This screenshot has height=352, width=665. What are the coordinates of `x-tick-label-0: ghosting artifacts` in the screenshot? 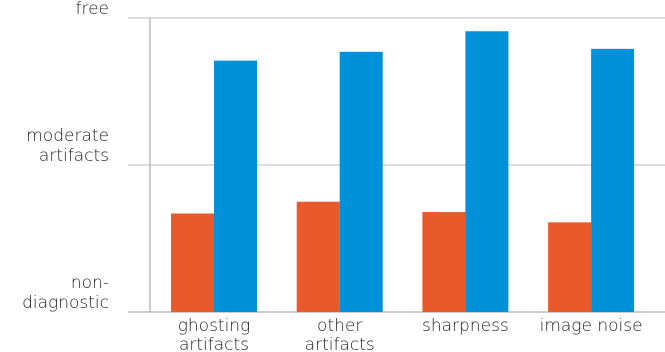 It's located at (214, 334).